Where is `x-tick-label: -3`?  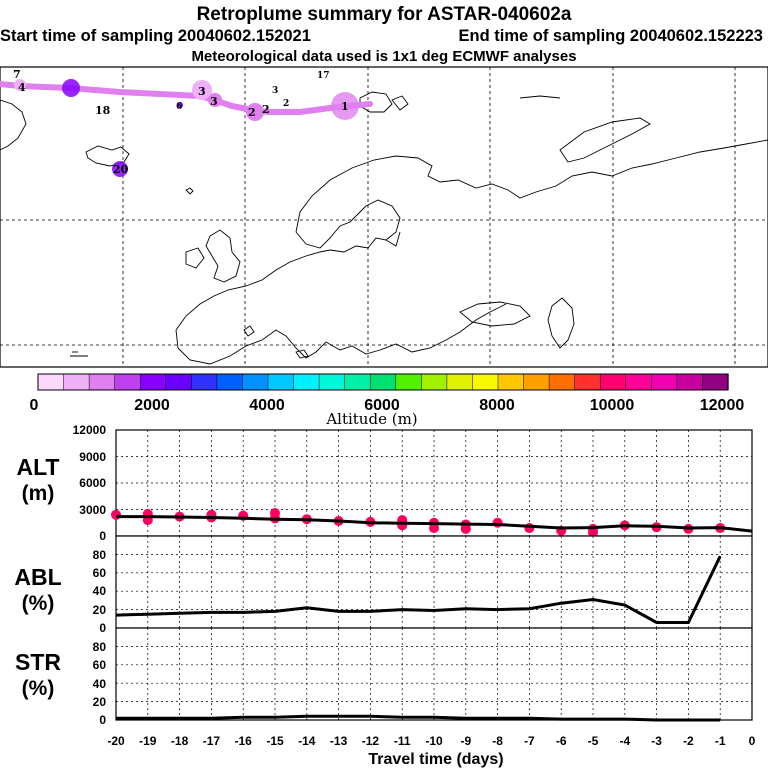 x-tick-label: -3 is located at coordinates (656, 741).